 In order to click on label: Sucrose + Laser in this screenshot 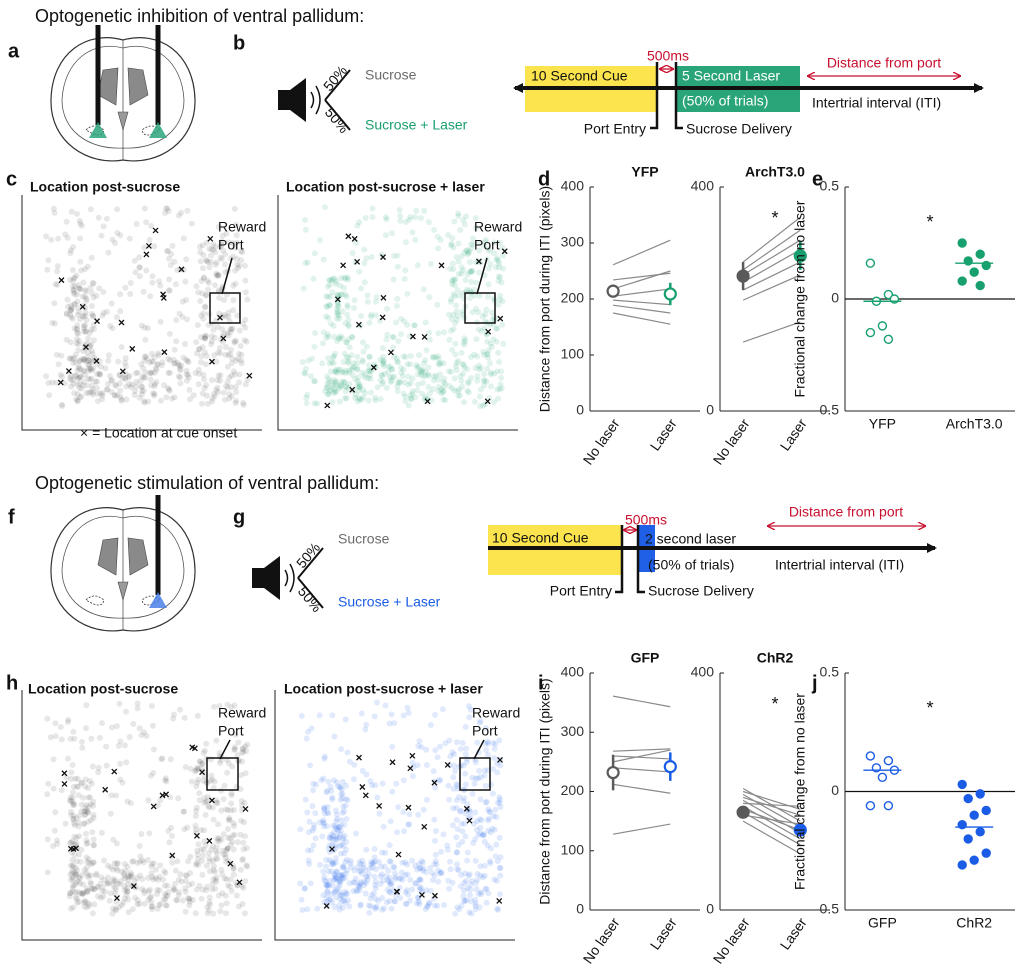, I will do `click(416, 125)`.